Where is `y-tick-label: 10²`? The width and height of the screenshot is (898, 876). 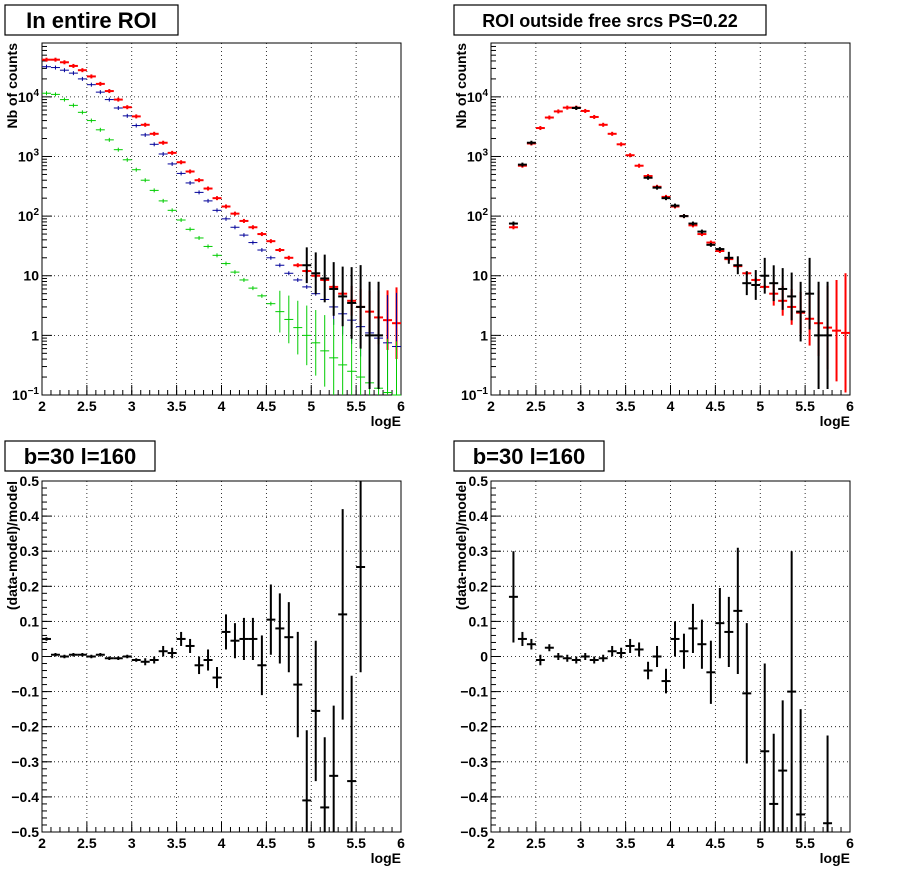 y-tick-label: 10² is located at coordinates (29, 215).